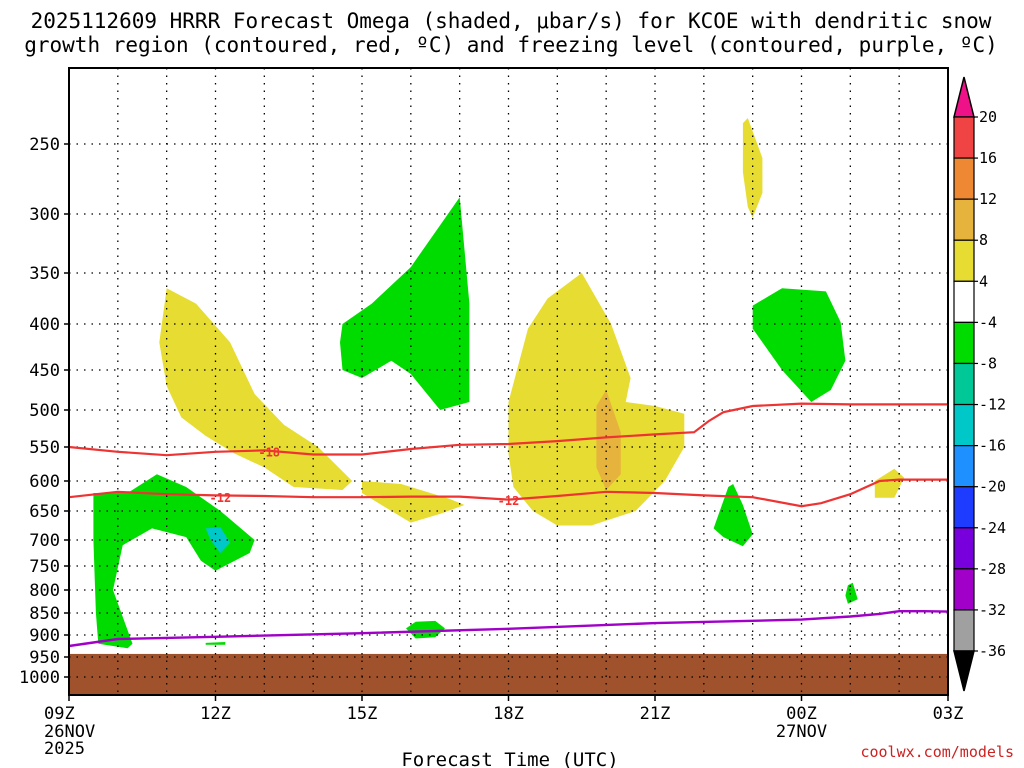 The height and width of the screenshot is (768, 1024). I want to click on x-tick-label: 00Z, so click(801, 714).